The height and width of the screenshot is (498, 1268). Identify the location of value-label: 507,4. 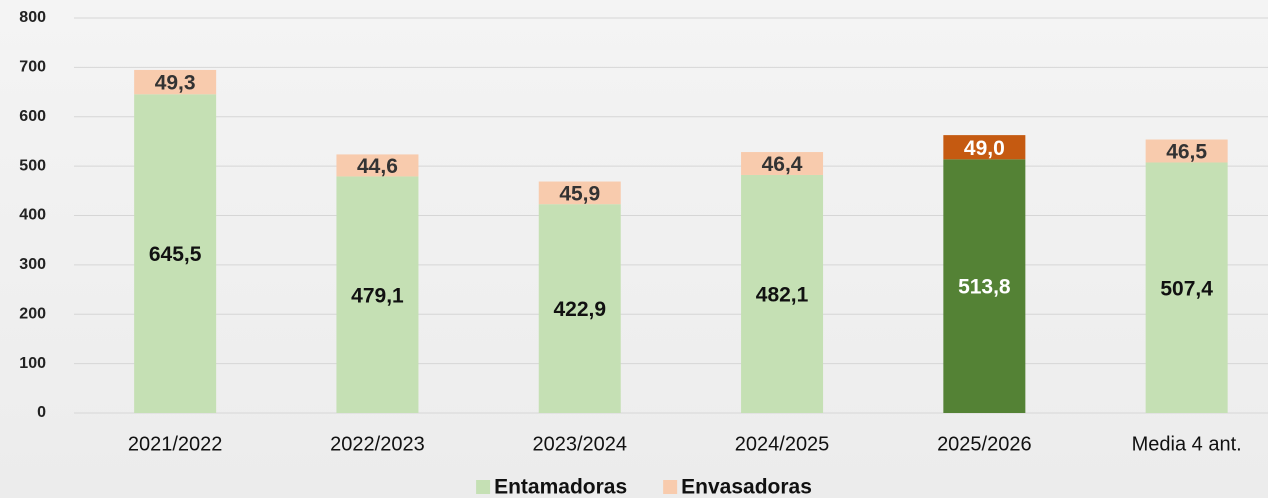
(1186, 288).